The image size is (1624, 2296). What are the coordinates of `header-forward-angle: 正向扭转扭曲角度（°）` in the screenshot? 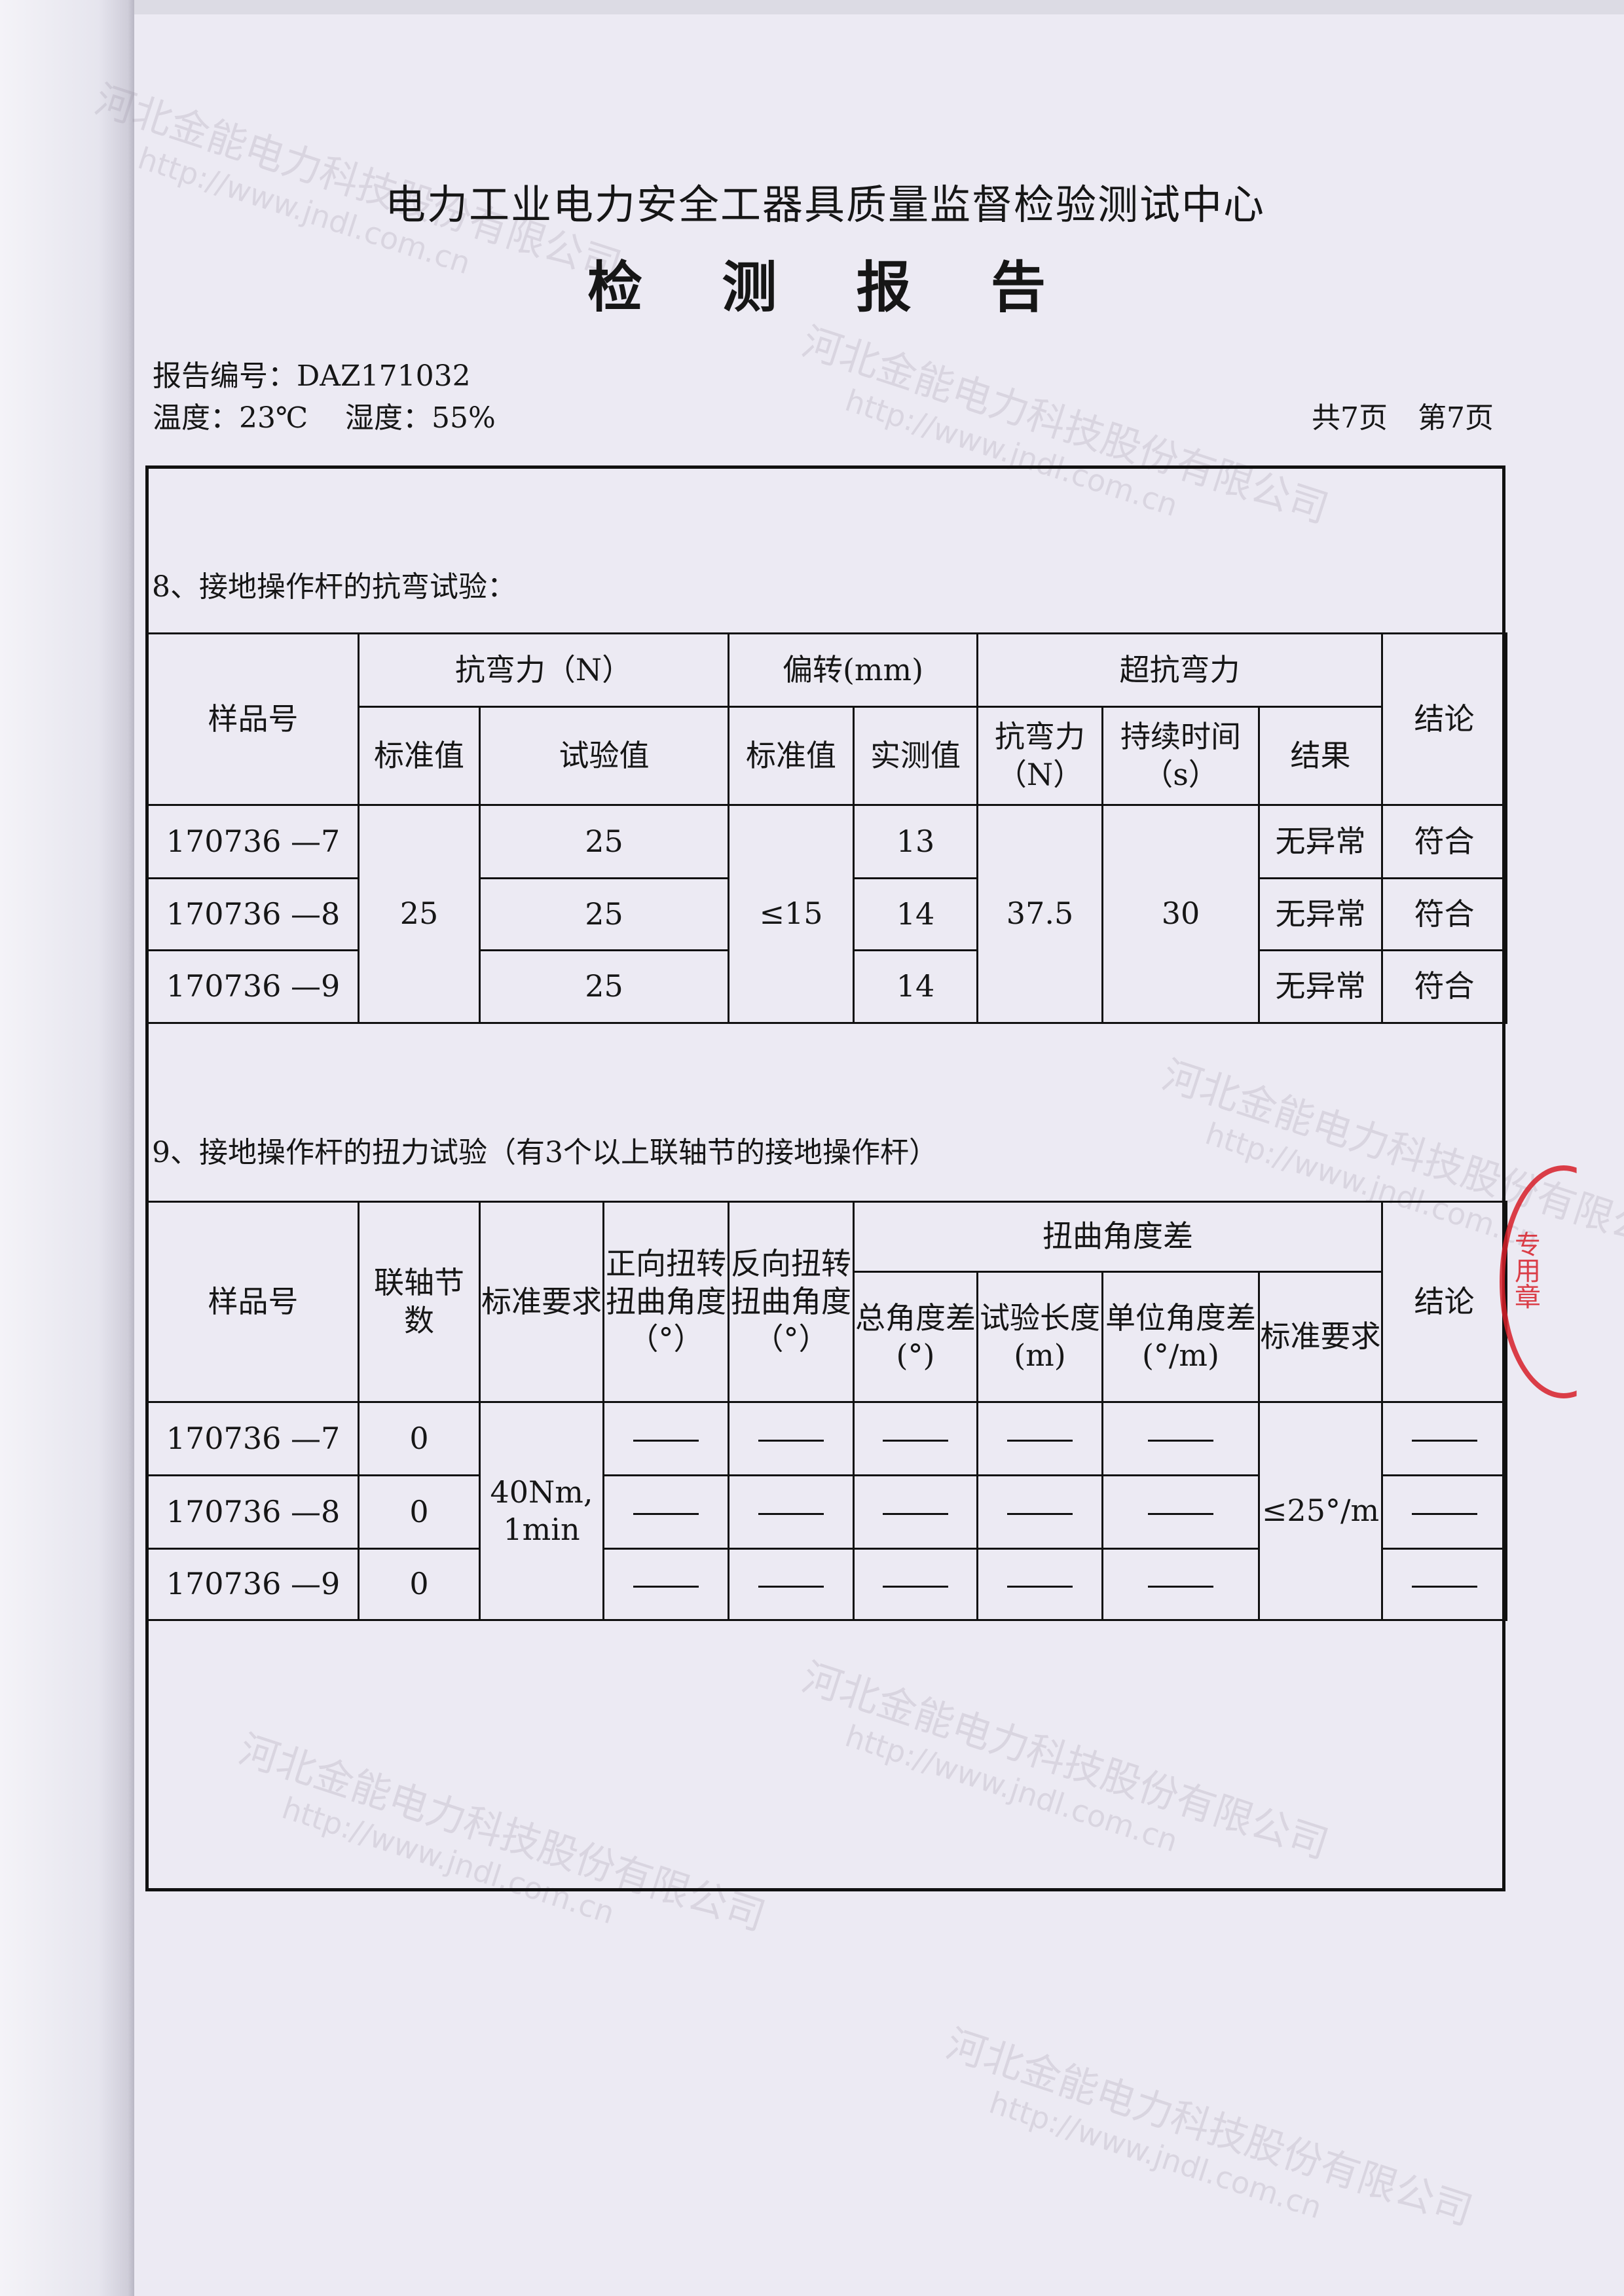 It's located at (665, 1302).